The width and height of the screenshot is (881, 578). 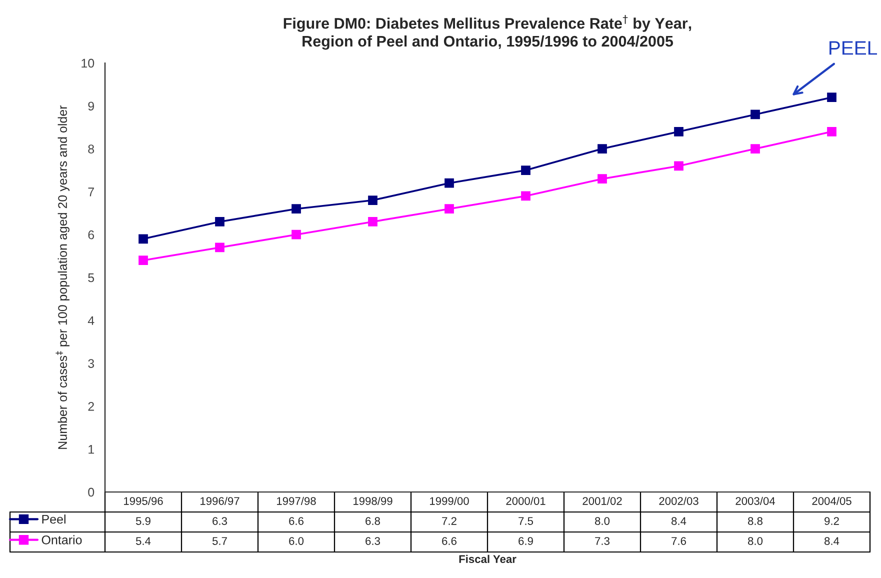 I want to click on y-tick-label: 8, so click(x=91, y=149).